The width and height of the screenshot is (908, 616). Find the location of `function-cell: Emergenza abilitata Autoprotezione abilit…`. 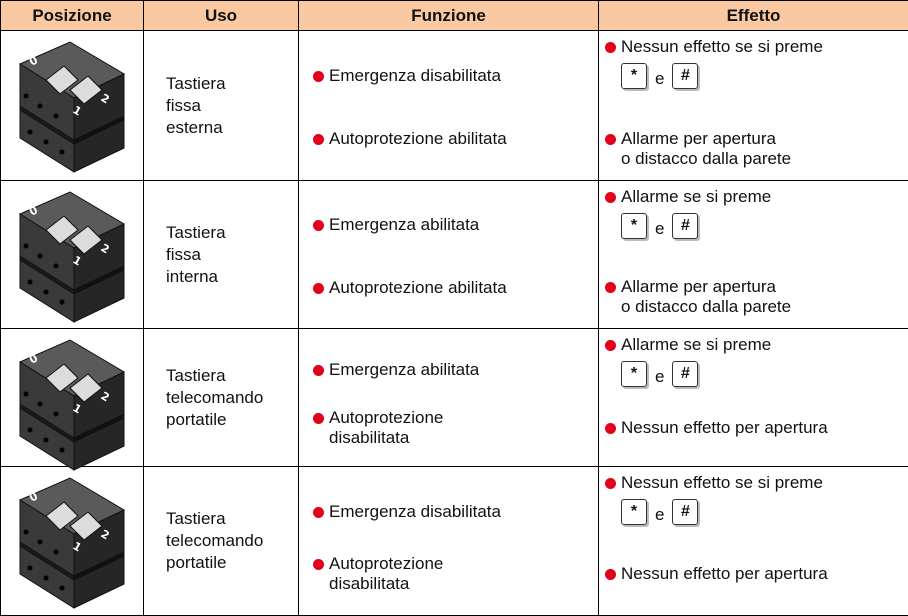

function-cell: Emergenza abilitata Autoprotezione abilit… is located at coordinates (449, 255).